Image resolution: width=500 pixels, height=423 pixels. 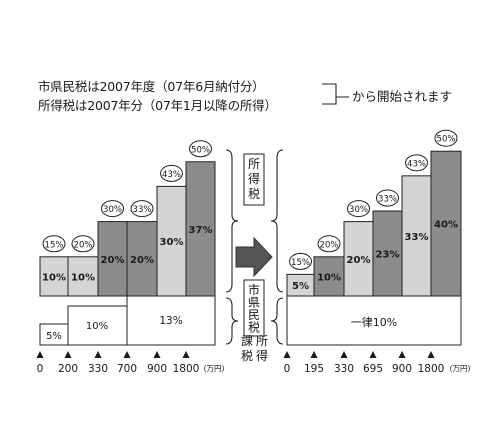 I want to click on resident-tax-rate-label: 10%, so click(x=97, y=326).